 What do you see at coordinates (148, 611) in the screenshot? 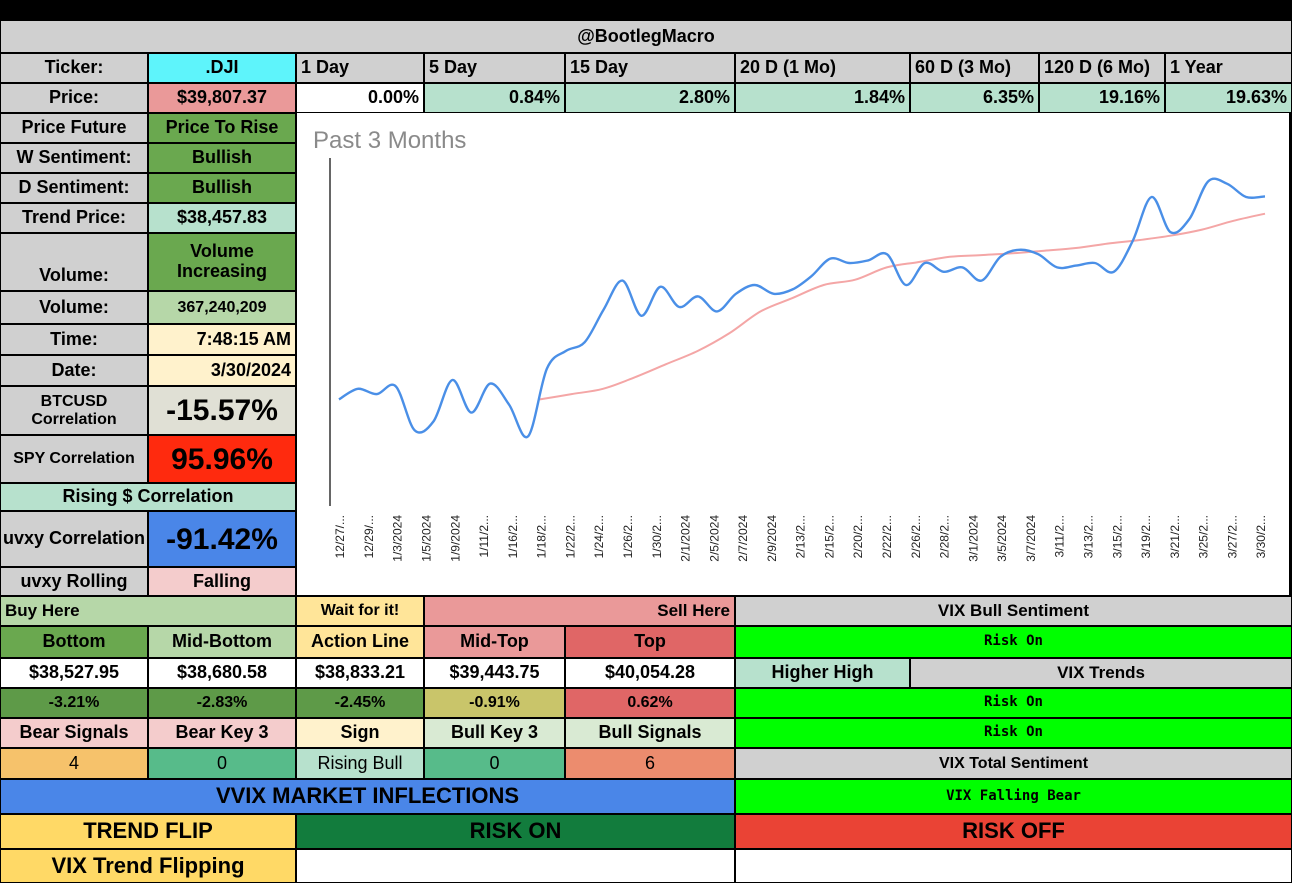
I see `buy-here-label: Buy Here` at bounding box center [148, 611].